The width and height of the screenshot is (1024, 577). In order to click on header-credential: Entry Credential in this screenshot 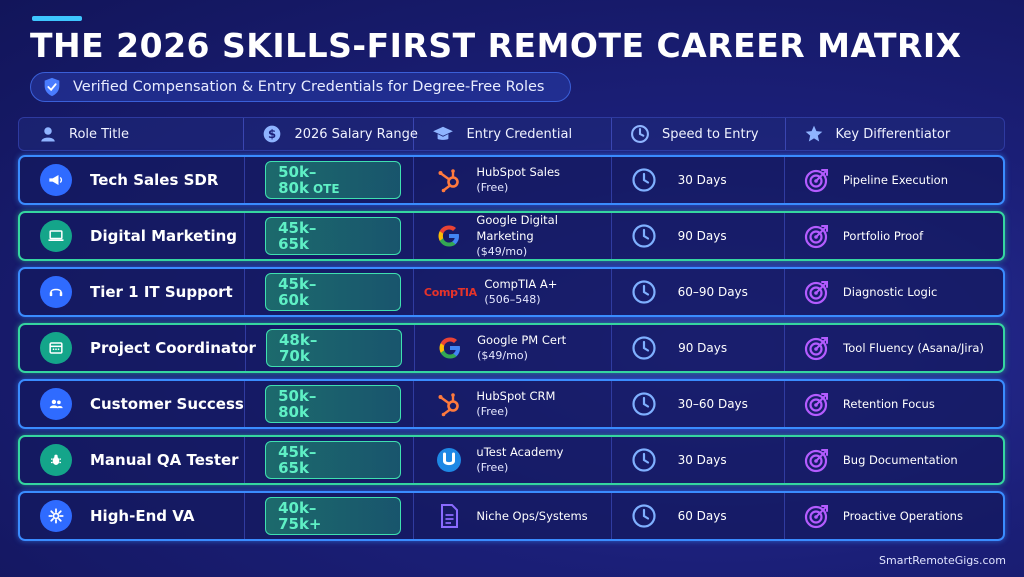, I will do `click(513, 134)`.